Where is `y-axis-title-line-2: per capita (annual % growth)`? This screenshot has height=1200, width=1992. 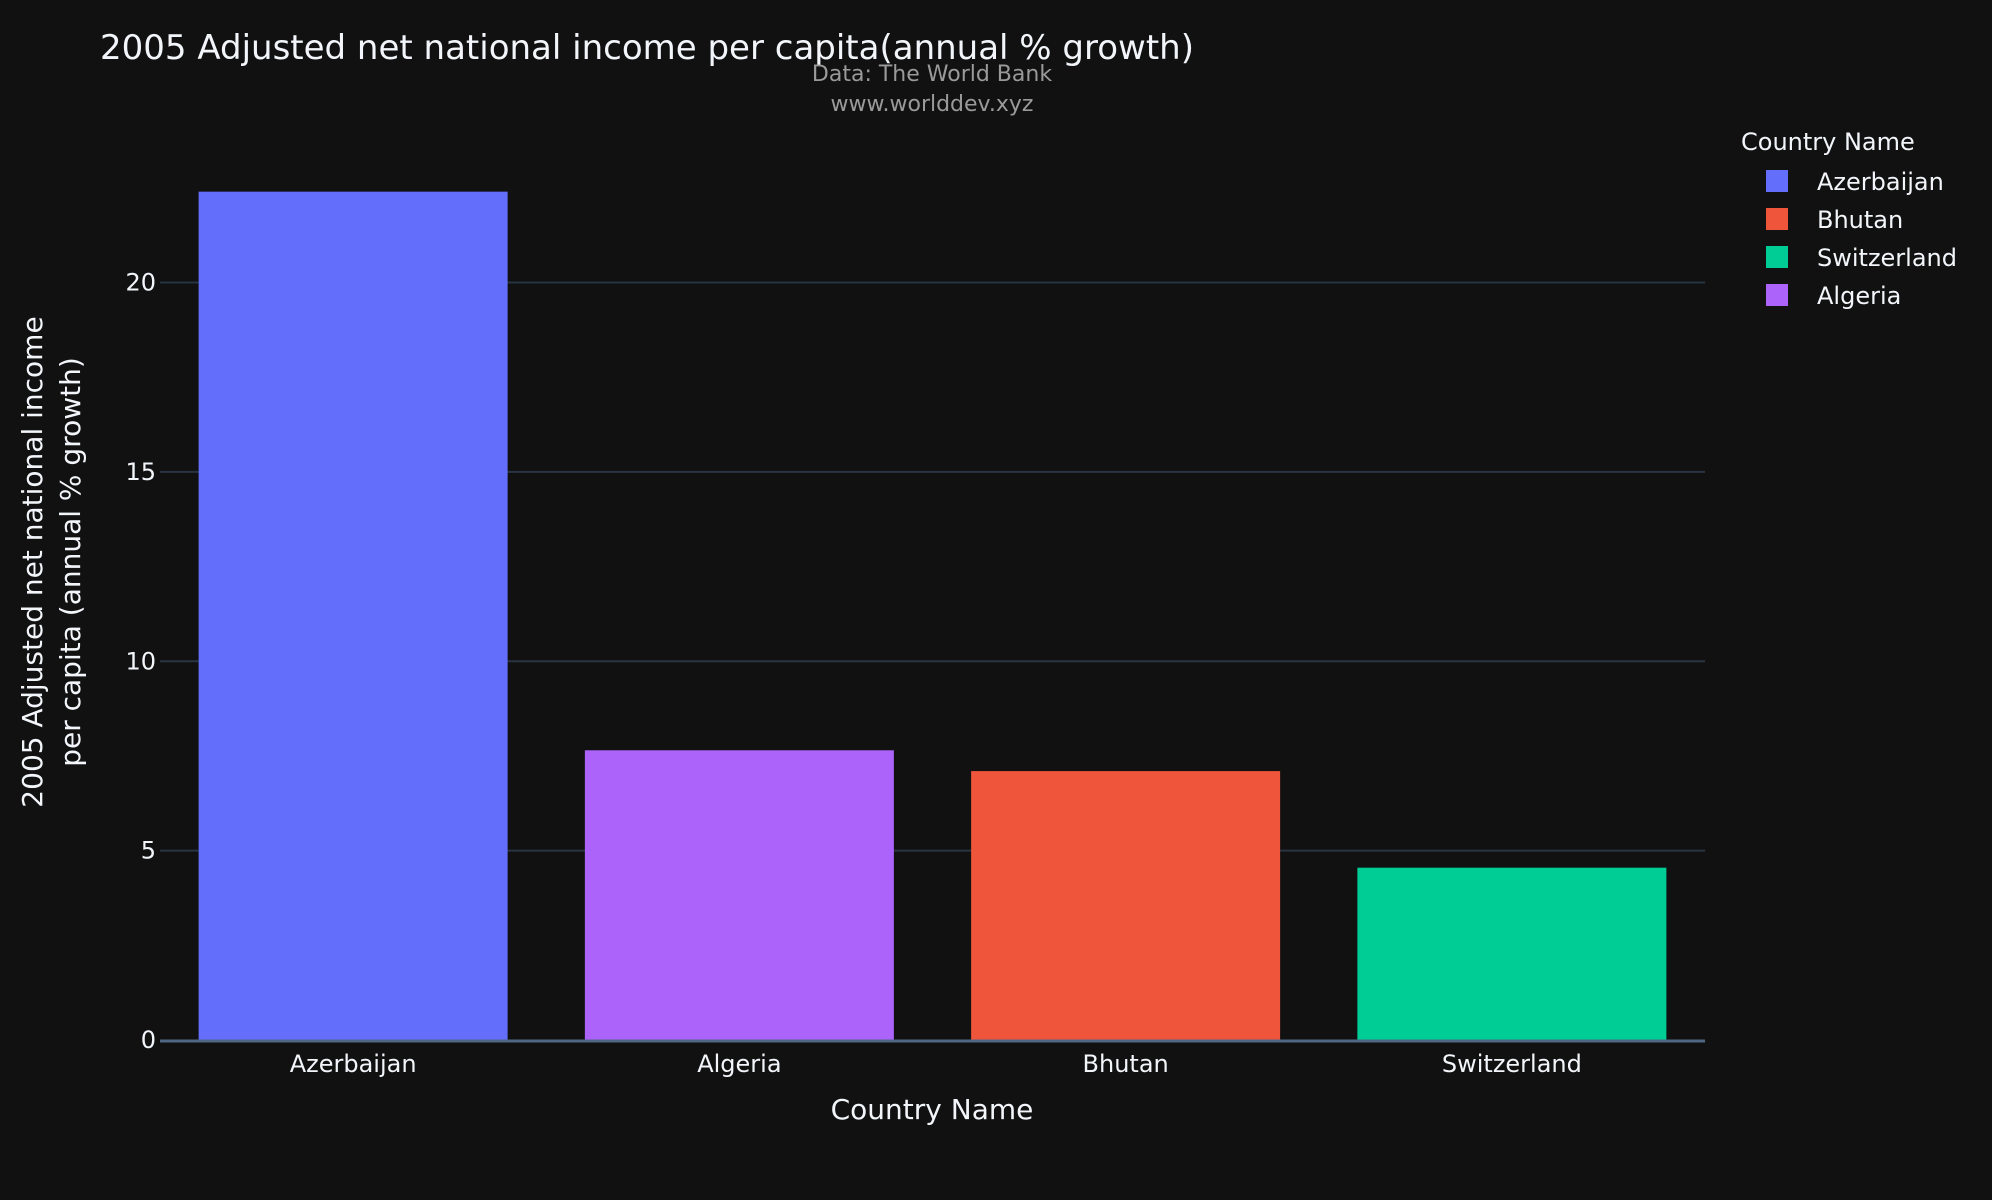 y-axis-title-line-2: per capita (annual % growth) is located at coordinates (70, 562).